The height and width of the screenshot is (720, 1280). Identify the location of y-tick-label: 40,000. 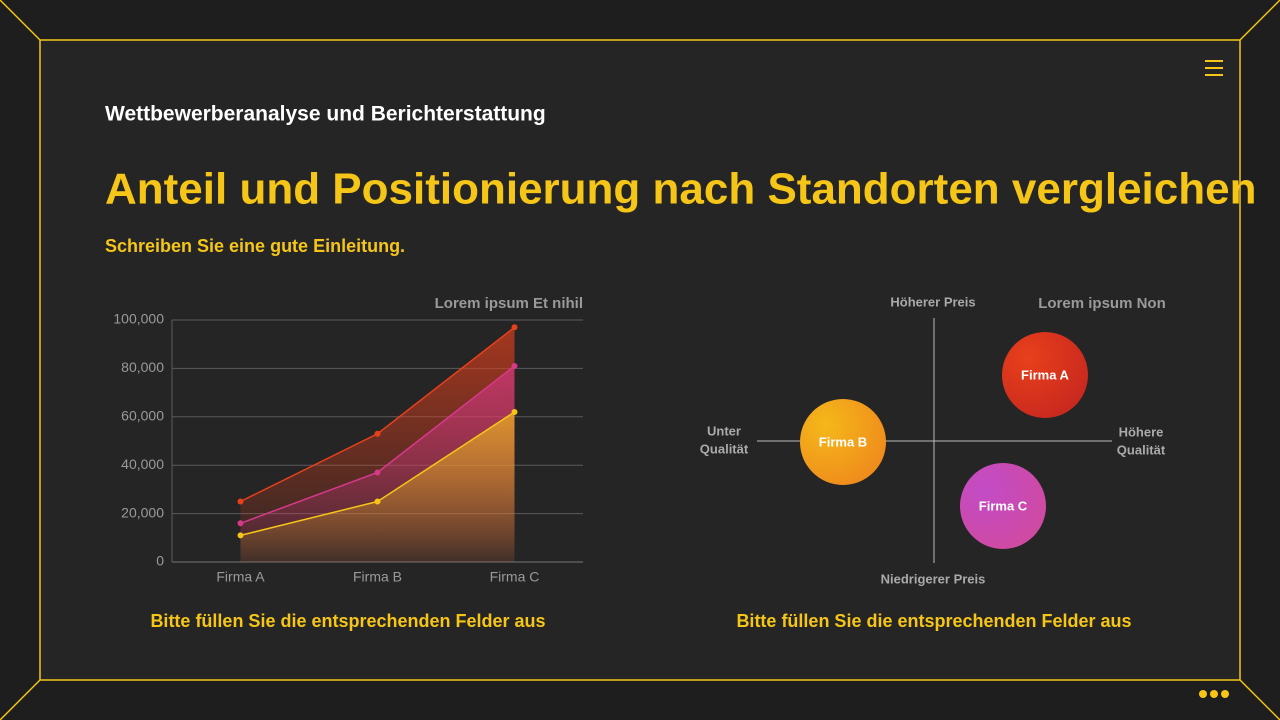
(142, 464).